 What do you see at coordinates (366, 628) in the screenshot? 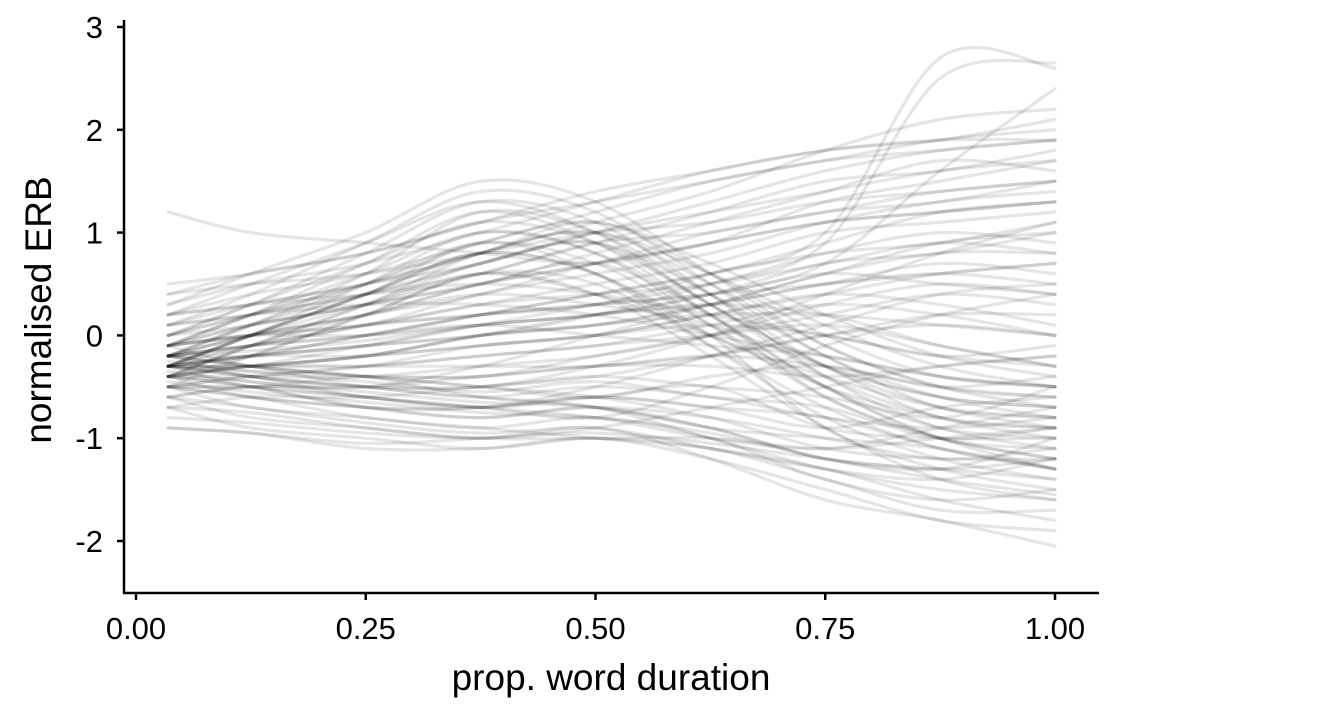
I see `x-tick-label: 0.25` at bounding box center [366, 628].